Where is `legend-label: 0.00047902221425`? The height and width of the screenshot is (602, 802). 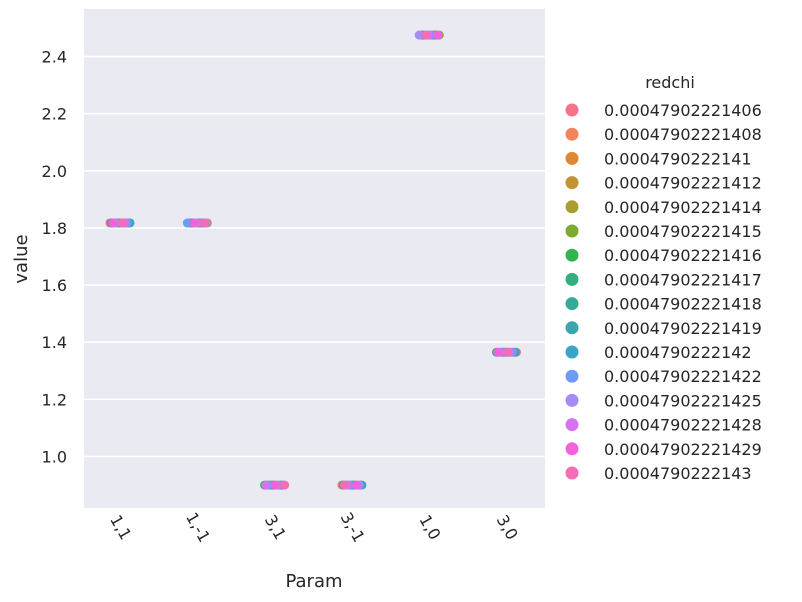
legend-label: 0.00047902221425 is located at coordinates (683, 400).